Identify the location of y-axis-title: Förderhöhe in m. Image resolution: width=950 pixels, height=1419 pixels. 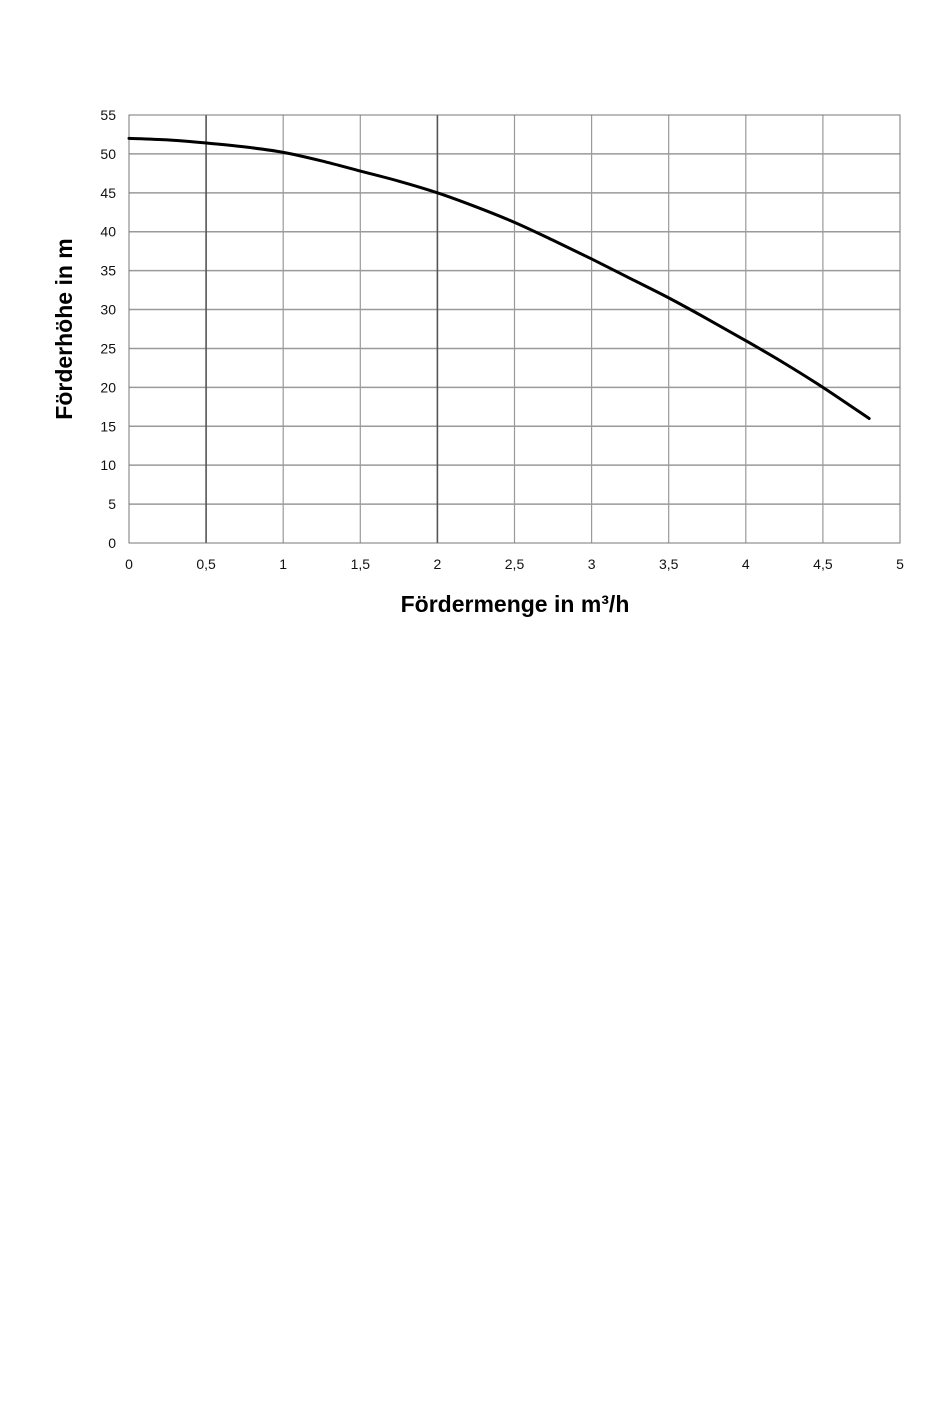
(64, 328).